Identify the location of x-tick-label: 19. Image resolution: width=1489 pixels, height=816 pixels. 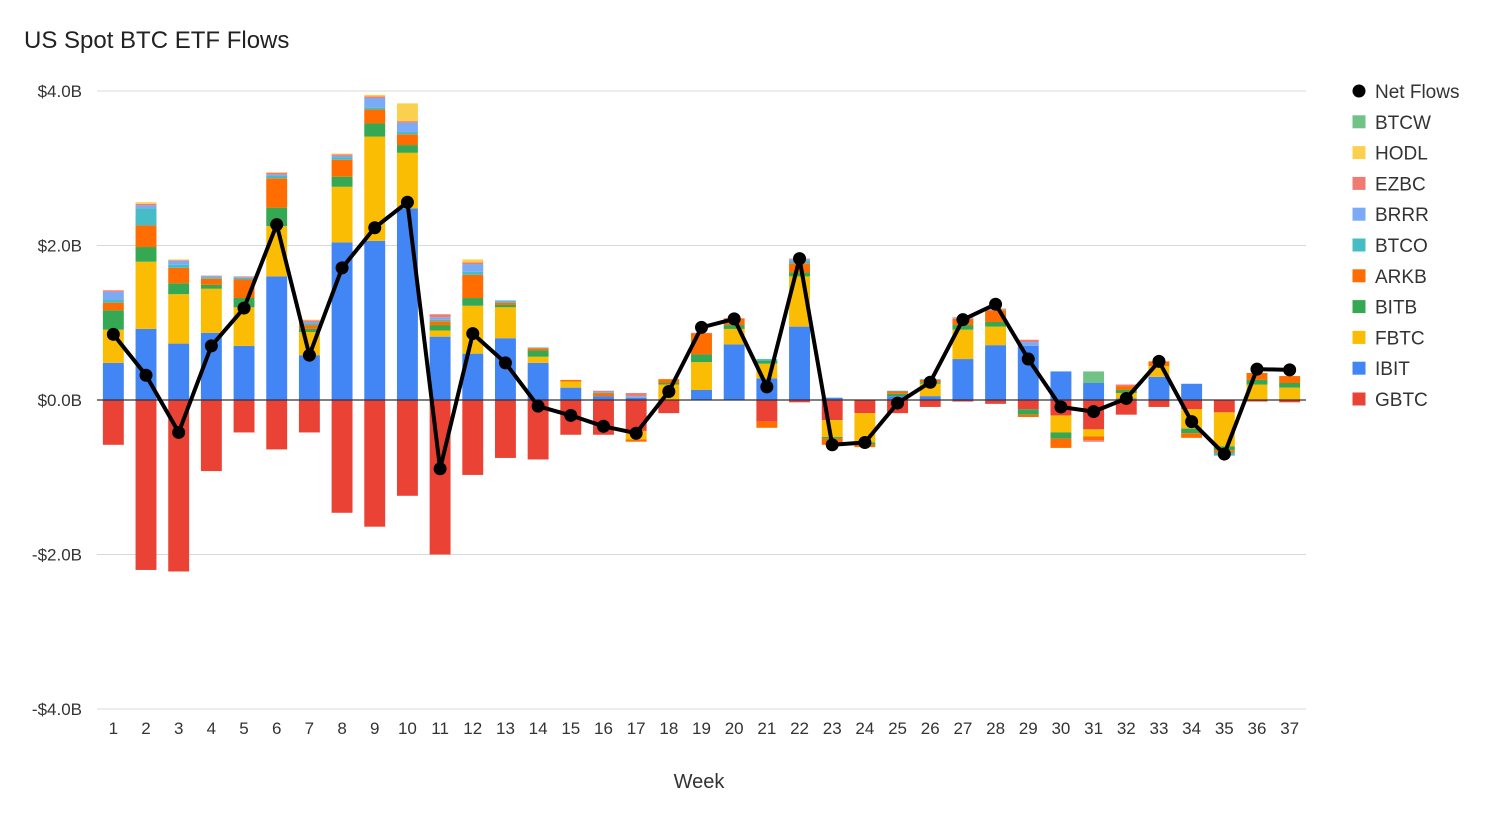
(701, 728).